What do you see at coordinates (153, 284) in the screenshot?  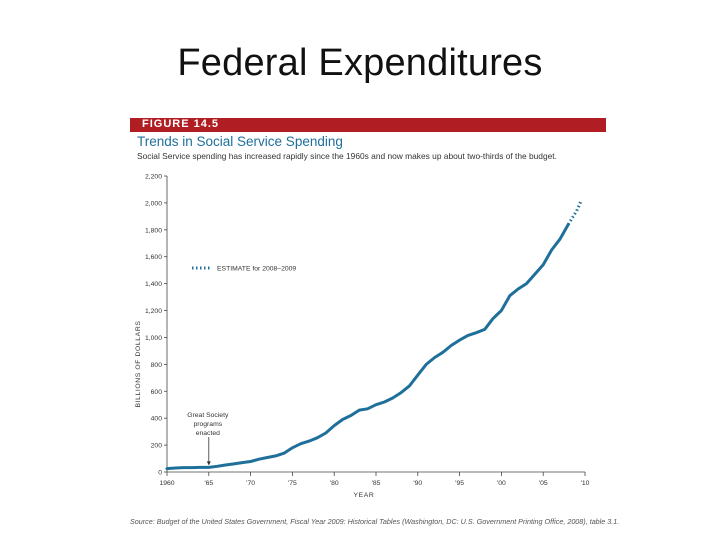 I see `y-tick-label: 1,400` at bounding box center [153, 284].